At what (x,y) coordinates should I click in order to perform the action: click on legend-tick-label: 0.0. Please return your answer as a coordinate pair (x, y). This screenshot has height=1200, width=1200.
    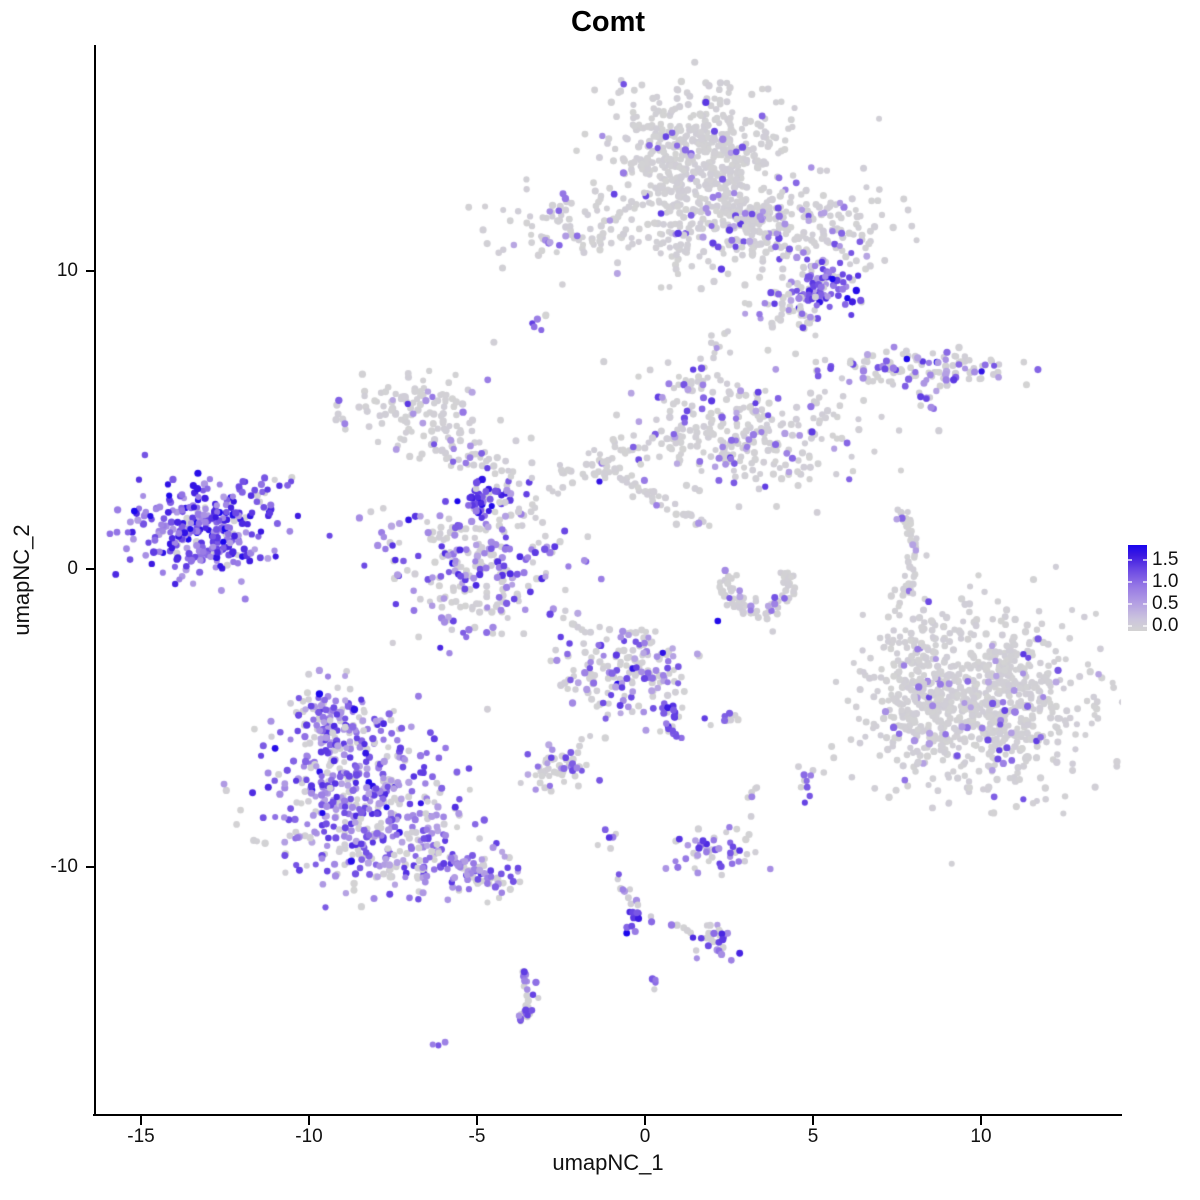
    Looking at the image, I should click on (1165, 625).